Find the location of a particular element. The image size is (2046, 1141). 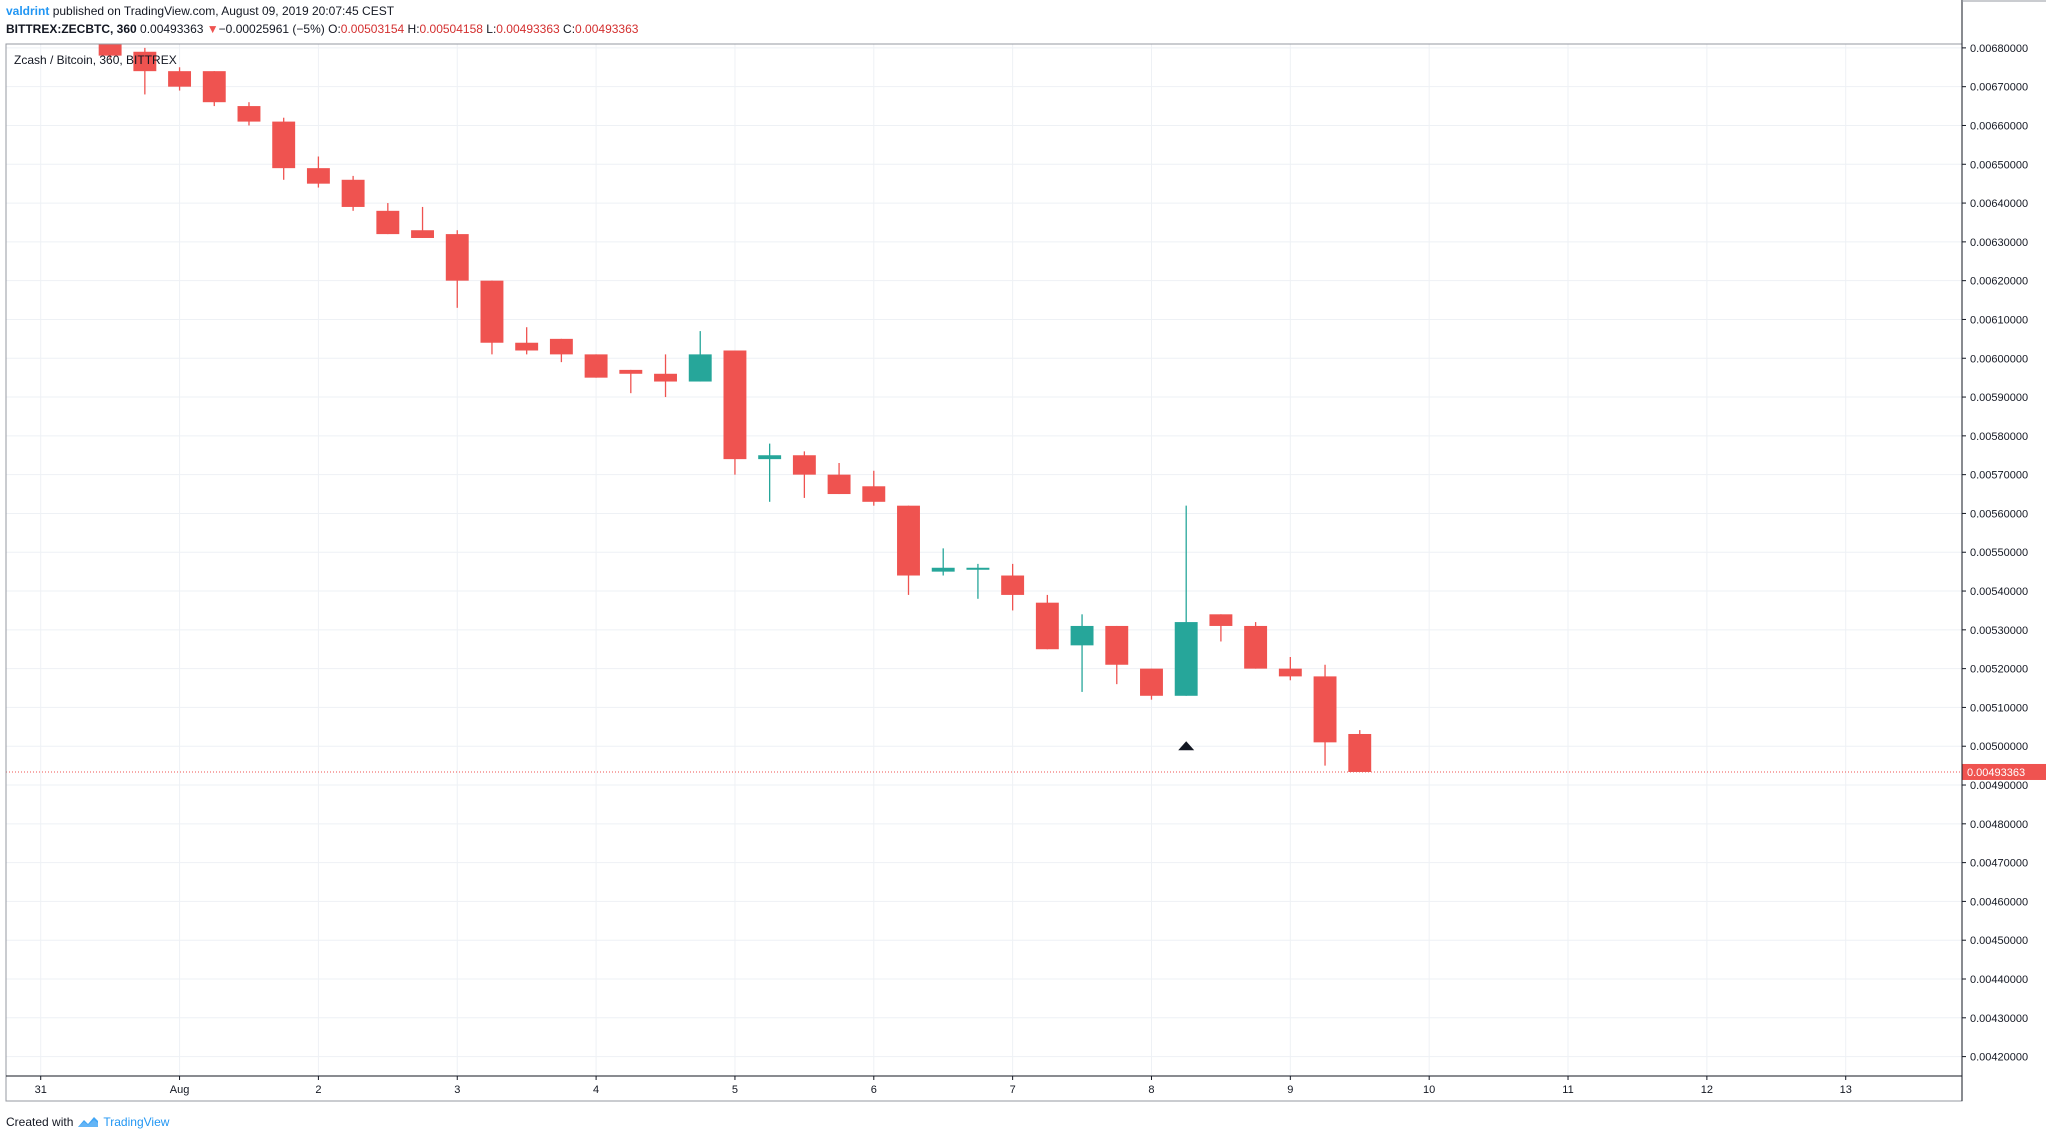

y-tick-label: 0.00610000 is located at coordinates (1999, 320).